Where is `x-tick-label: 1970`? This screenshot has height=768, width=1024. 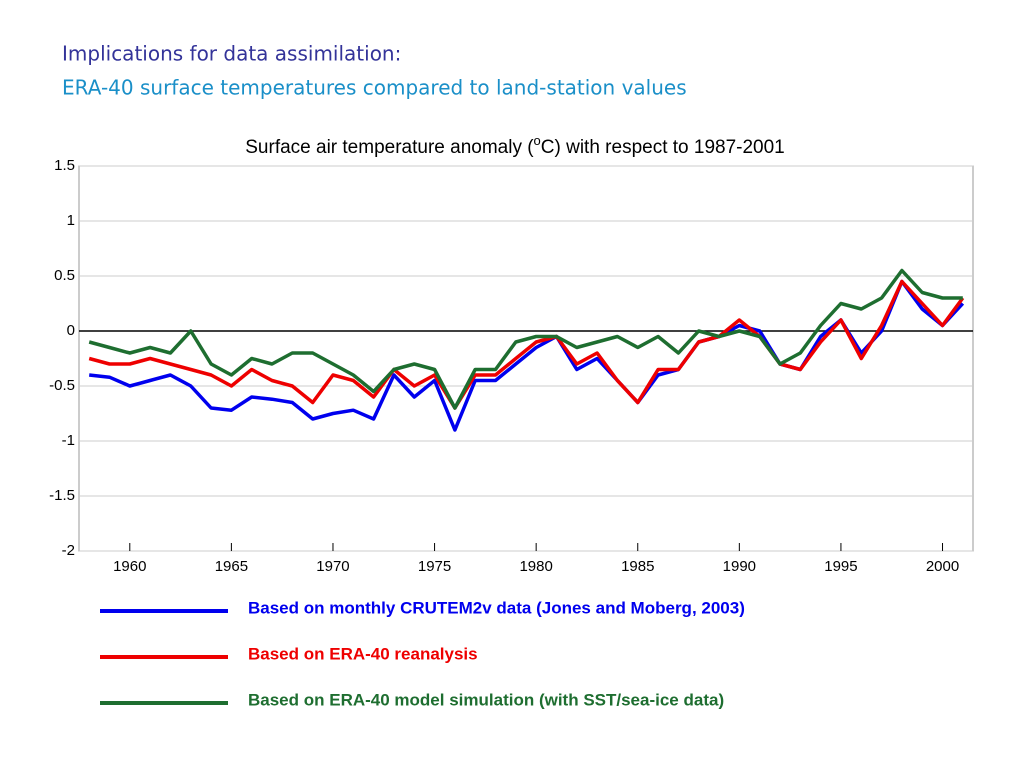
x-tick-label: 1970 is located at coordinates (332, 566).